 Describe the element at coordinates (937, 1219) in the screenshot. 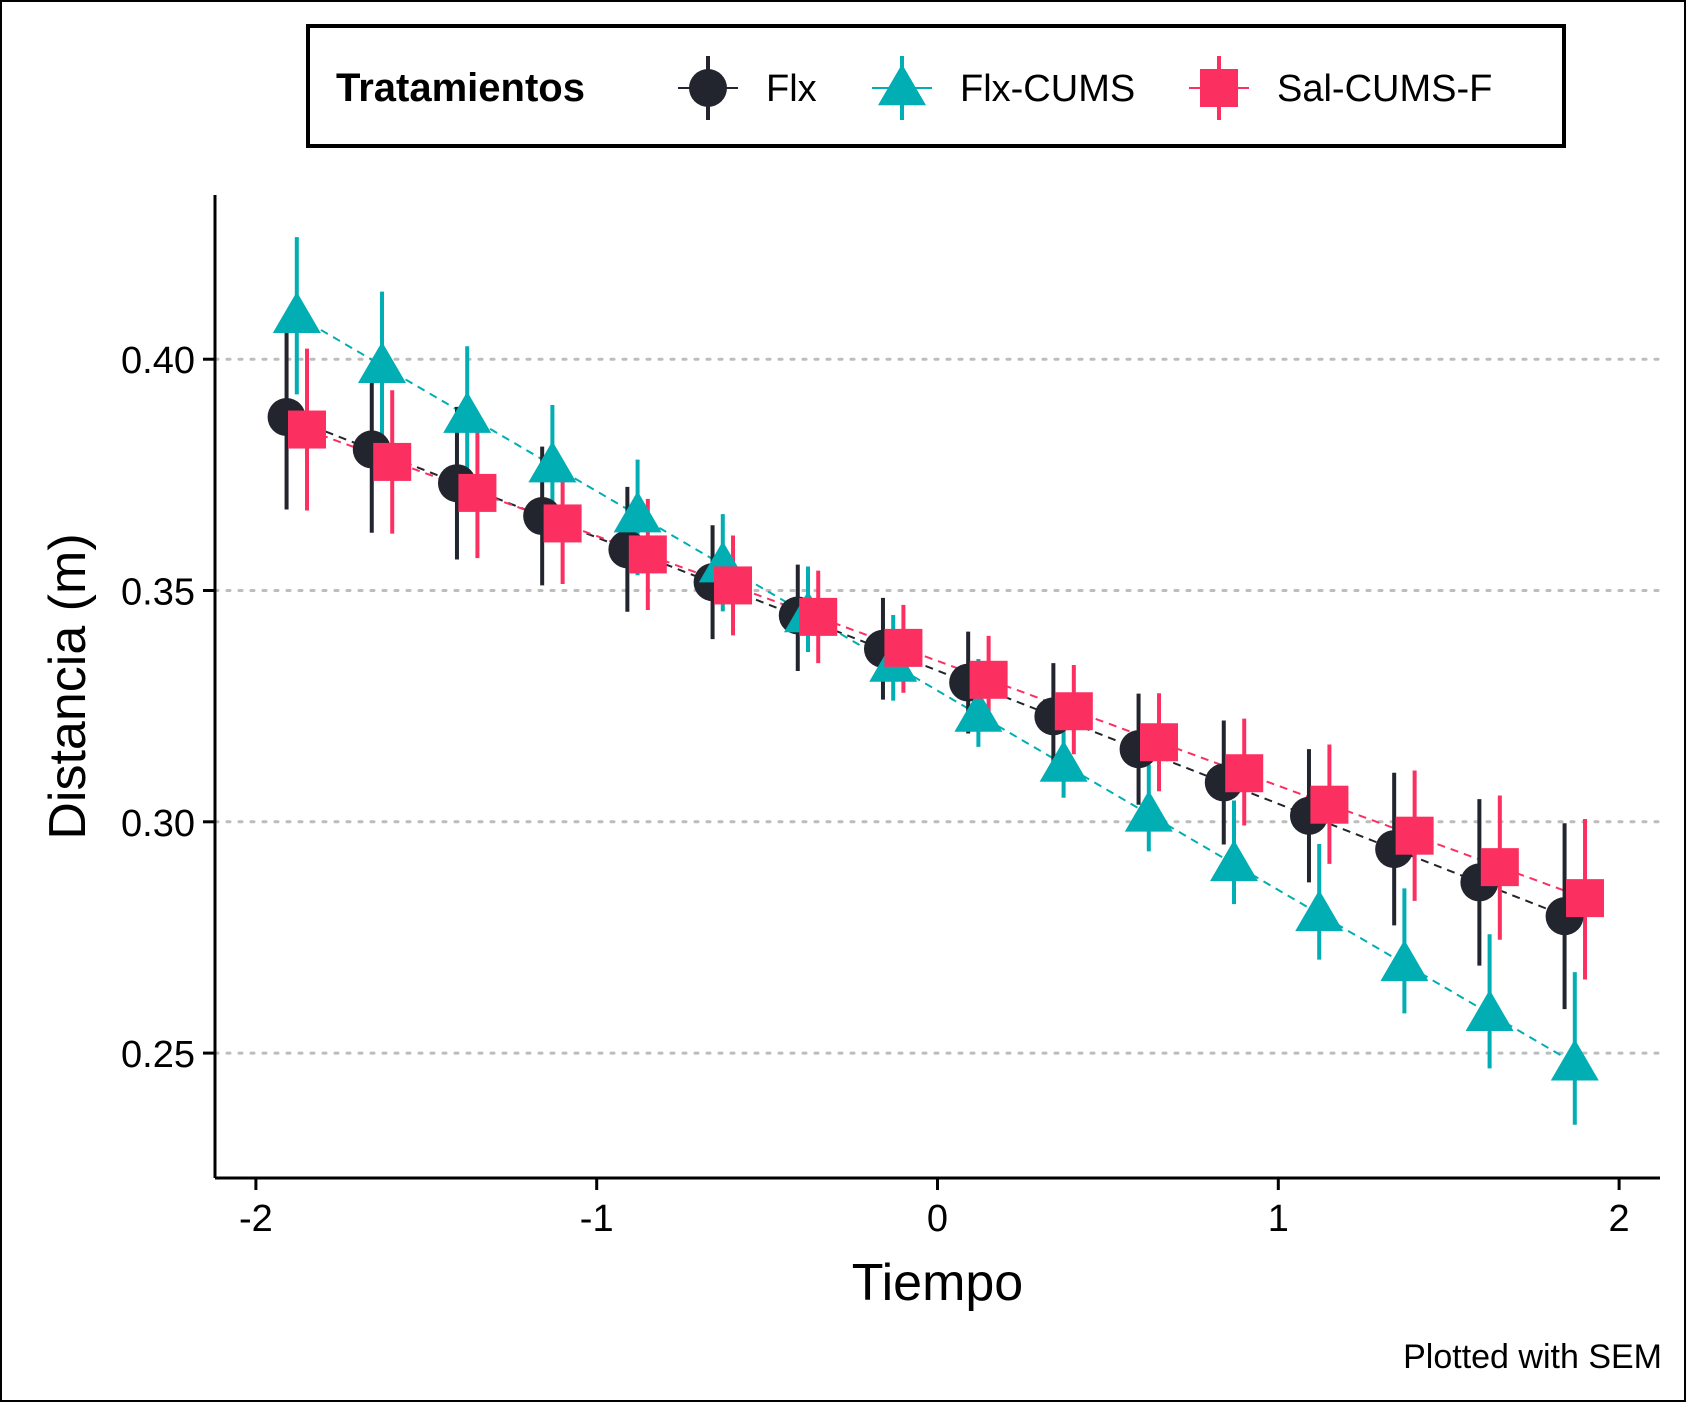

I see `x-tick-label-2: 0` at that location.